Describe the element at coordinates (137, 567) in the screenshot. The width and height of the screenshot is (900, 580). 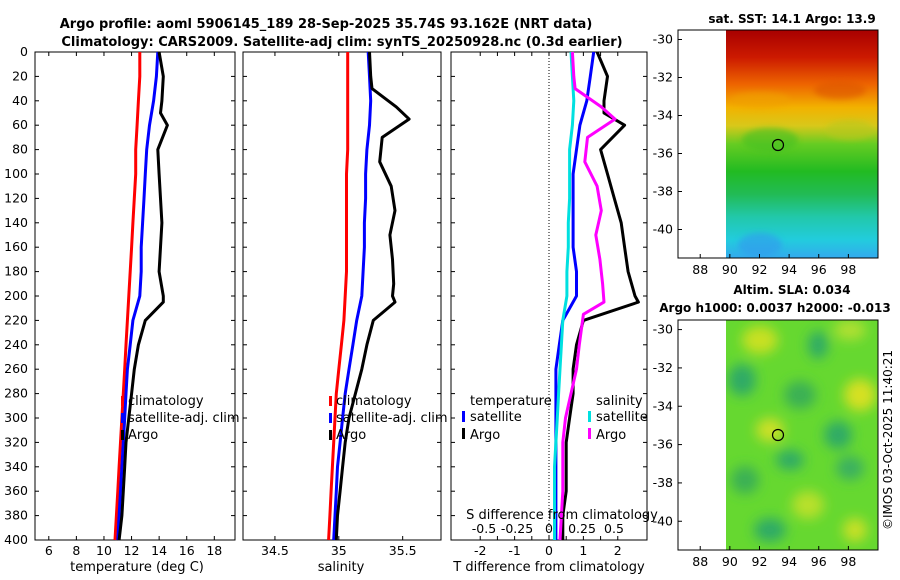
I see `temperature-xlabel: temperature (deg C)` at that location.